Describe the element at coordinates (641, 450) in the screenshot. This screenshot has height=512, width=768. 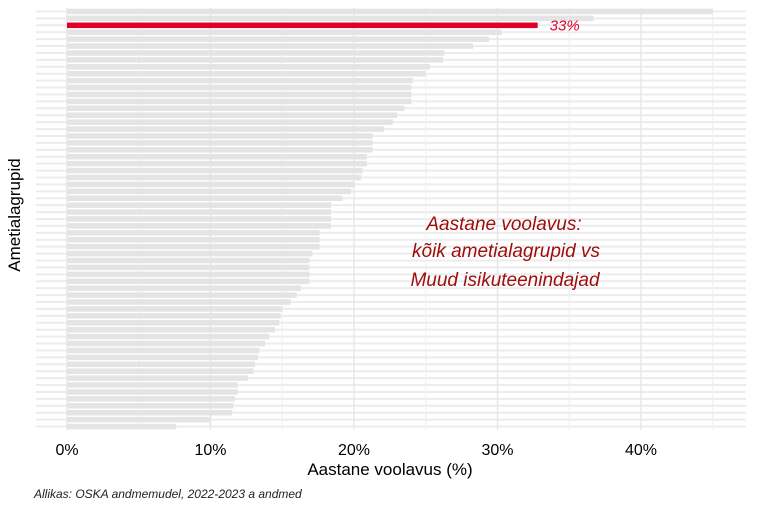
I see `x-tick-label: 40%` at that location.